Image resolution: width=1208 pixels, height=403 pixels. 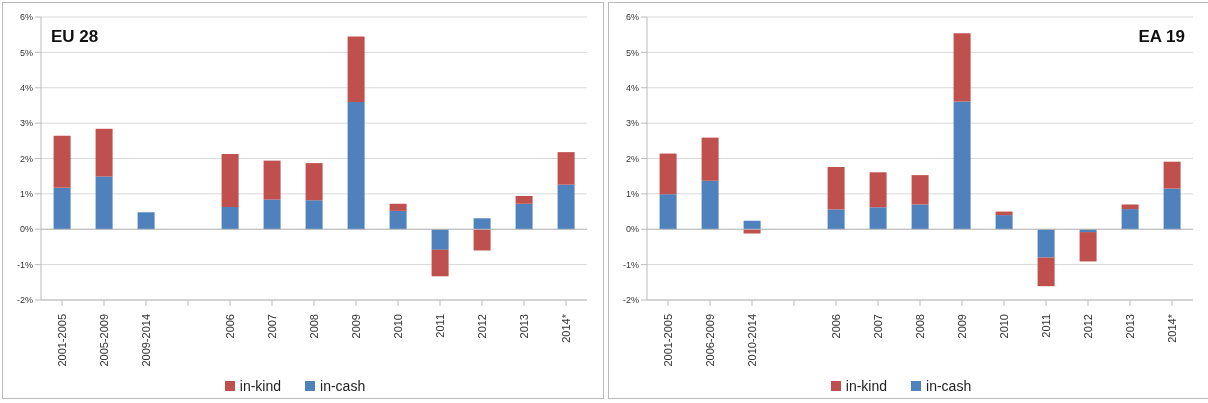 What do you see at coordinates (75, 37) in the screenshot?
I see `text: EU 28` at bounding box center [75, 37].